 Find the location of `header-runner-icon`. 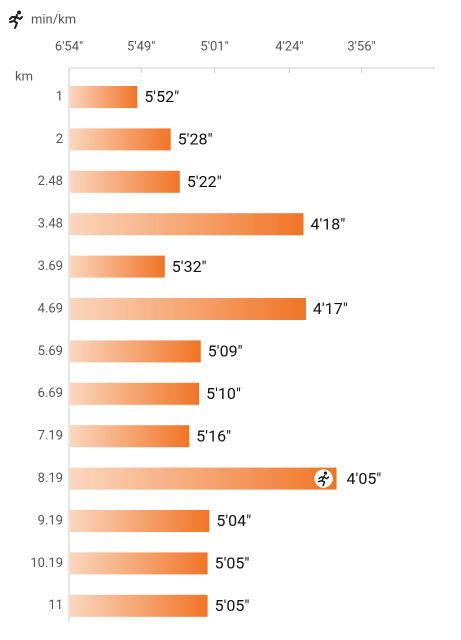

header-runner-icon is located at coordinates (16, 19).